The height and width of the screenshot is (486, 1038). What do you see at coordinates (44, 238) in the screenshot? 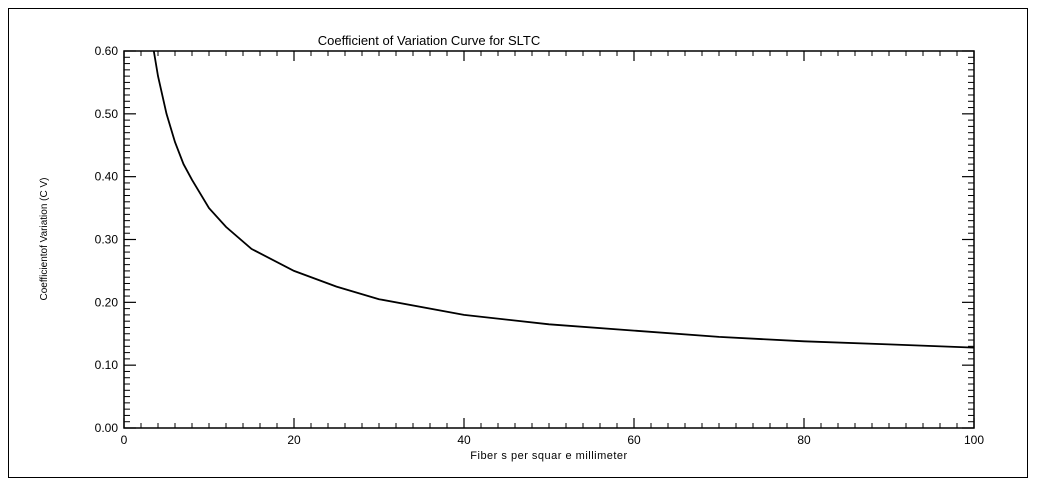
I see `y-axis-label: Coefficientof Variation (C V)` at bounding box center [44, 238].